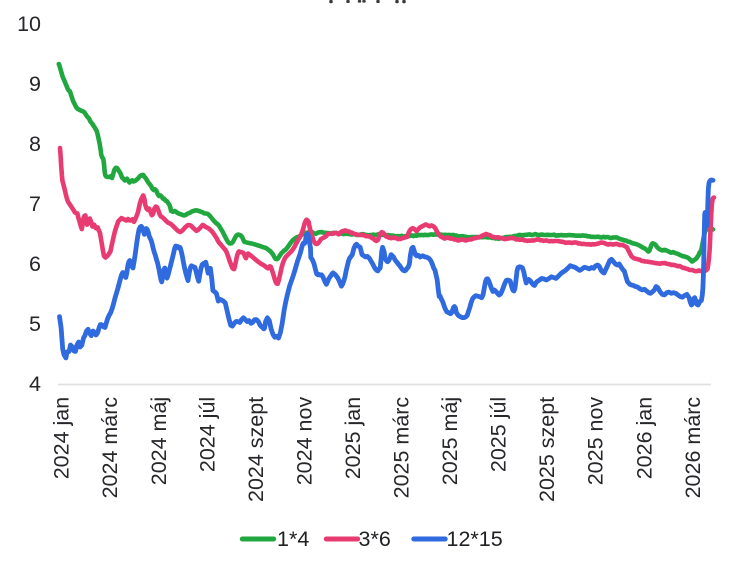  I want to click on svg-text: 2024 márc, so click(110, 448).